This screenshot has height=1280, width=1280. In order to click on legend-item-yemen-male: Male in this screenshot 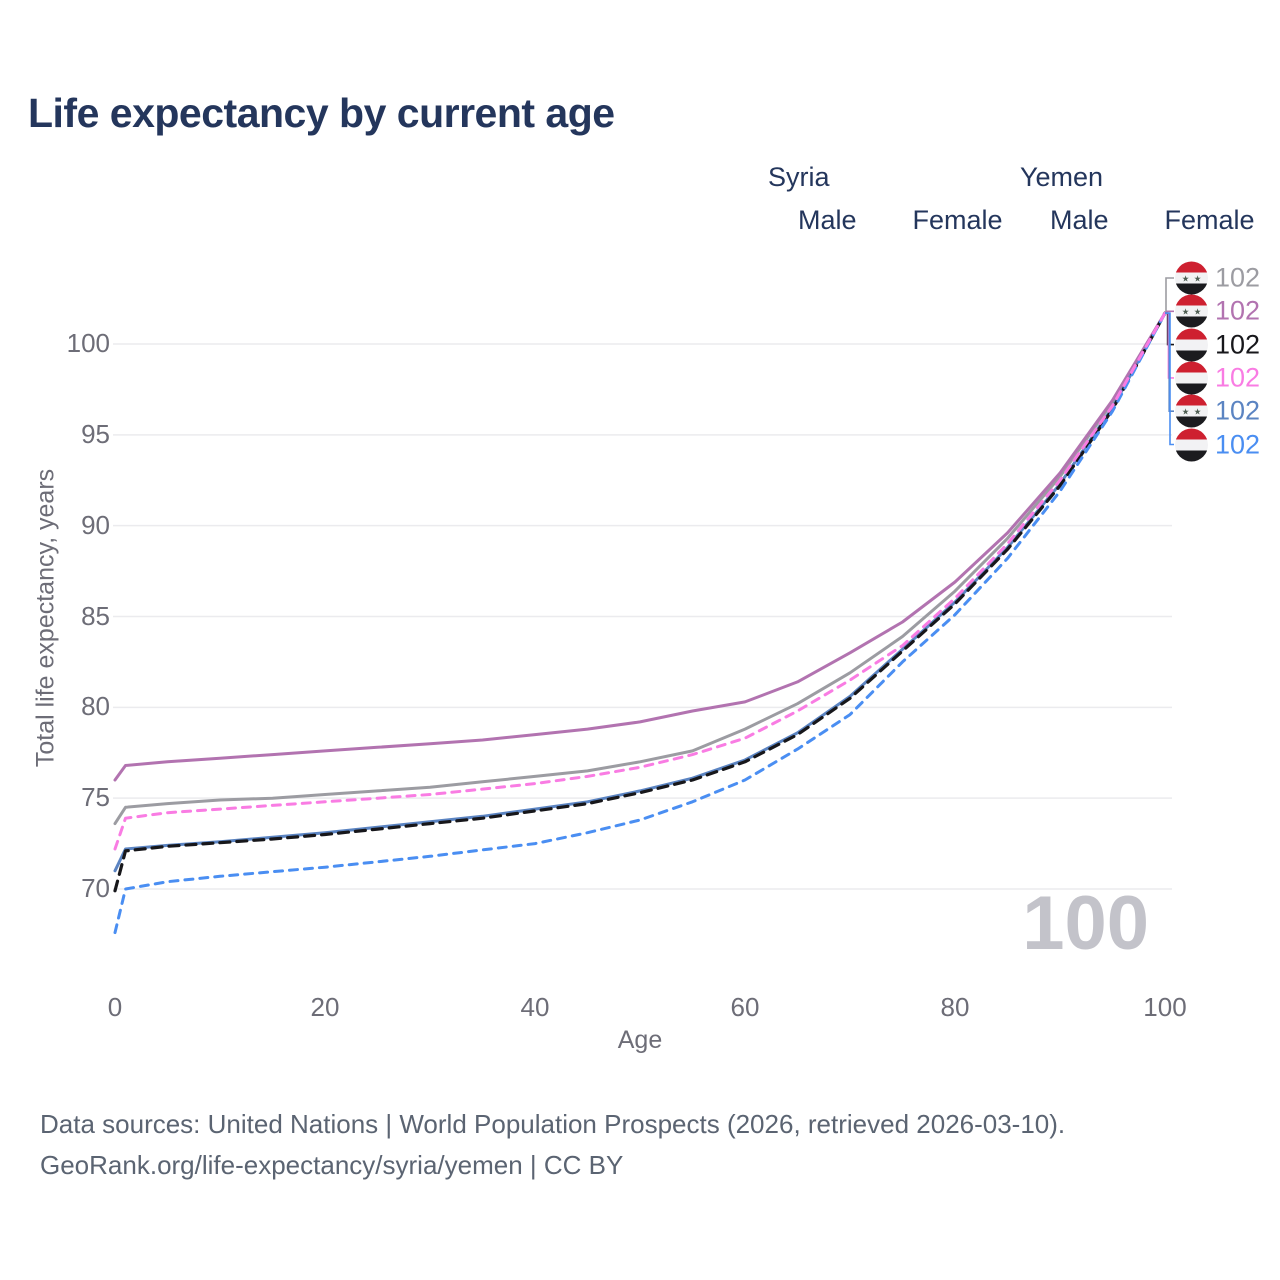, I will do `click(1064, 220)`.